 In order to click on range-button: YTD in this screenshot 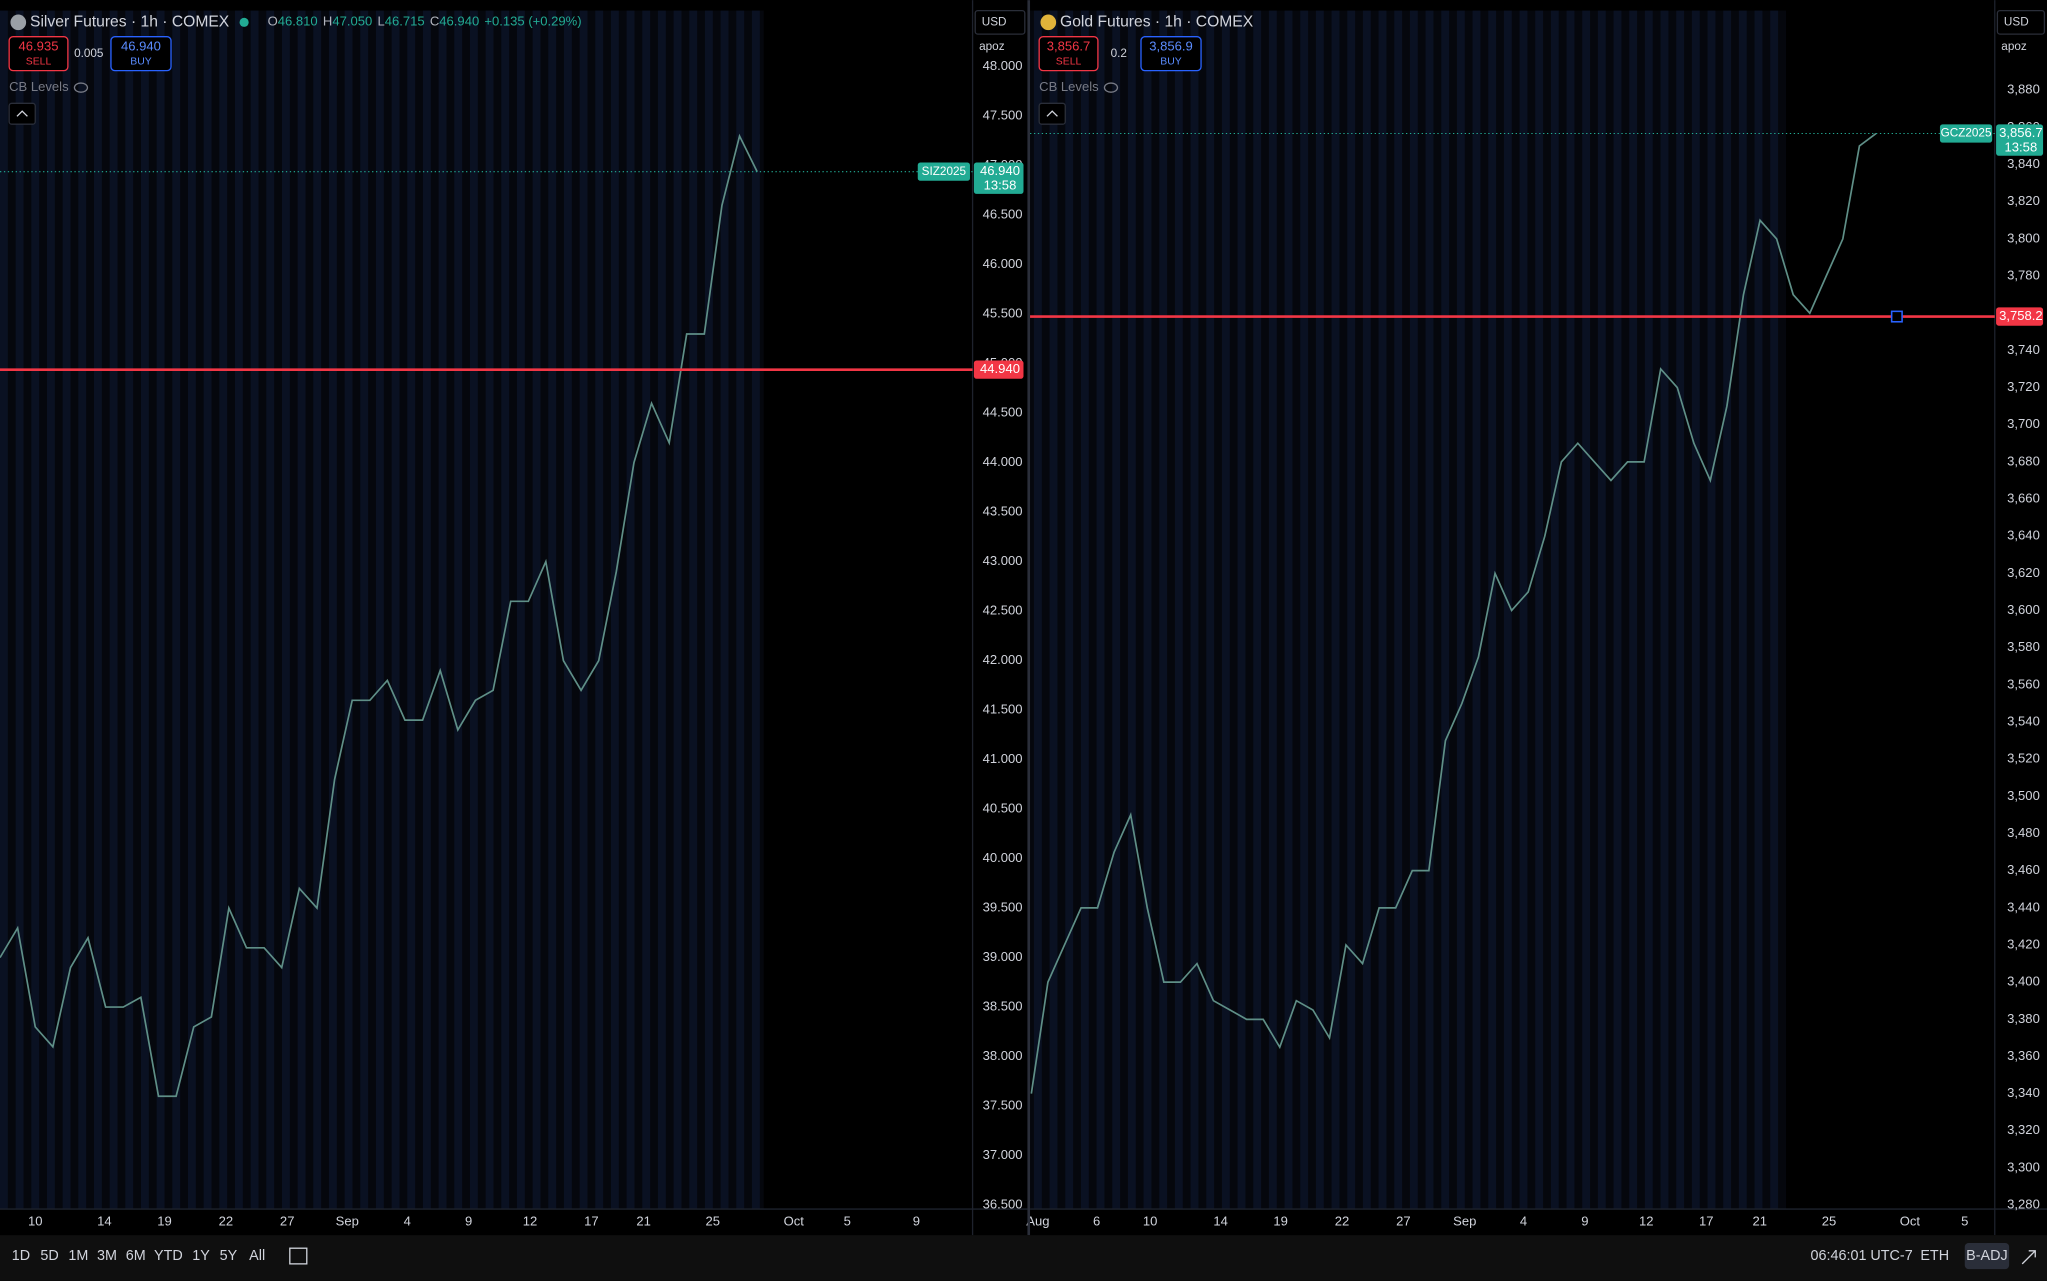, I will do `click(168, 1256)`.